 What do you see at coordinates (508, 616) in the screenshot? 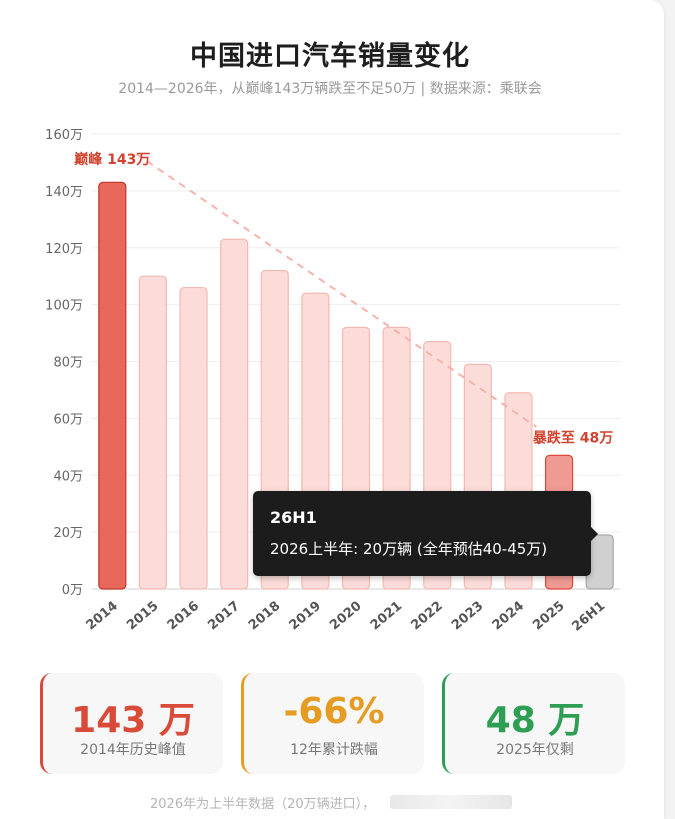
I see `x-tick-label: 2024` at bounding box center [508, 616].